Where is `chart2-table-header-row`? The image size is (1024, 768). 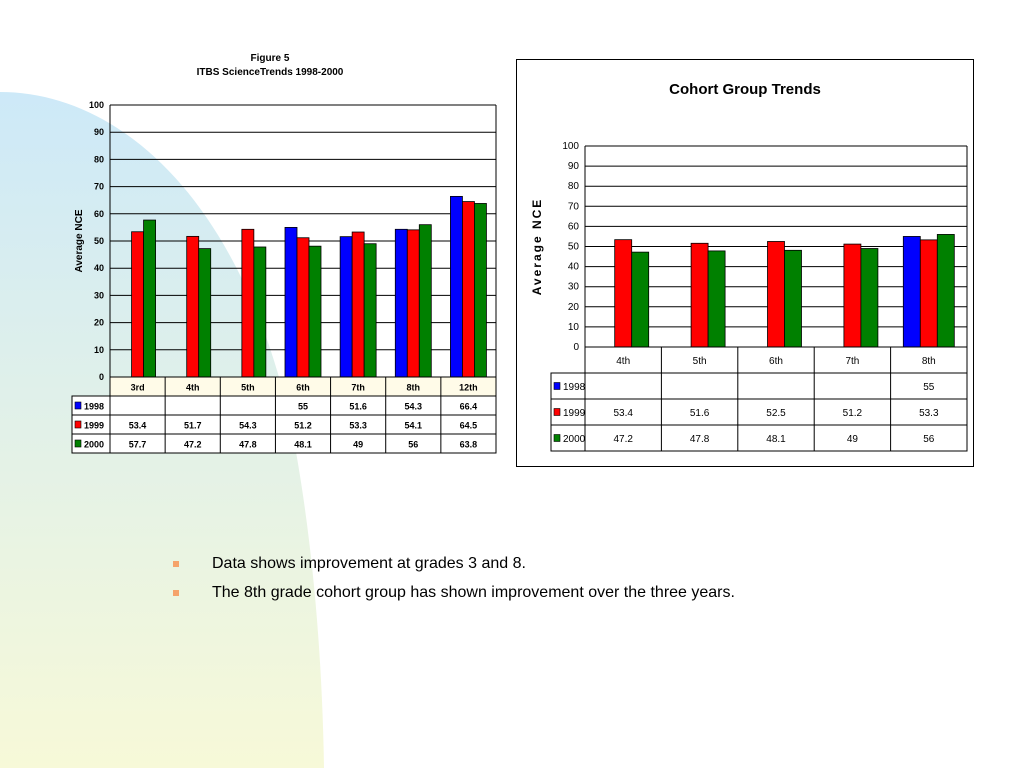 chart2-table-header-row is located at coordinates (776, 360).